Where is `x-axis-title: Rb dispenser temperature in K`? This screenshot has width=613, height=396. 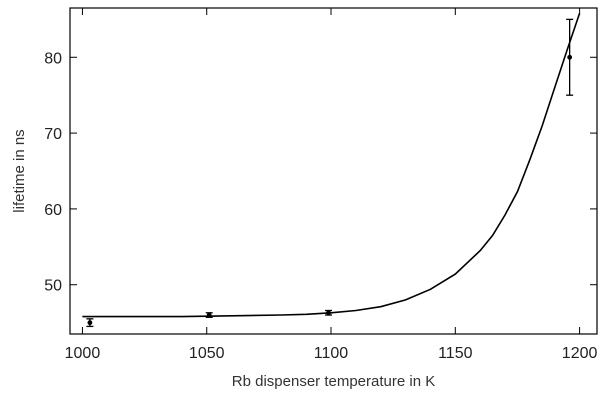 x-axis-title: Rb dispenser temperature in K is located at coordinates (333, 381).